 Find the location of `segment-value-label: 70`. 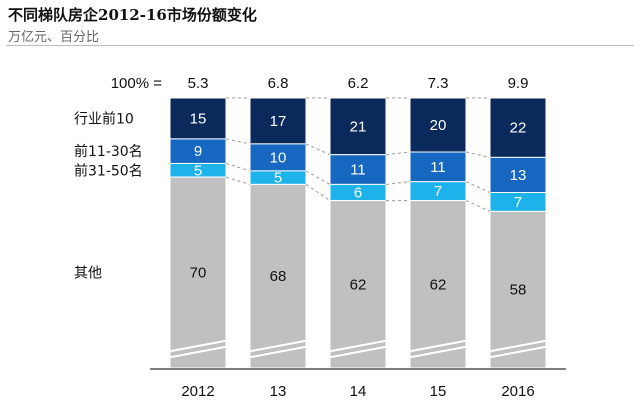

segment-value-label: 70 is located at coordinates (198, 273).